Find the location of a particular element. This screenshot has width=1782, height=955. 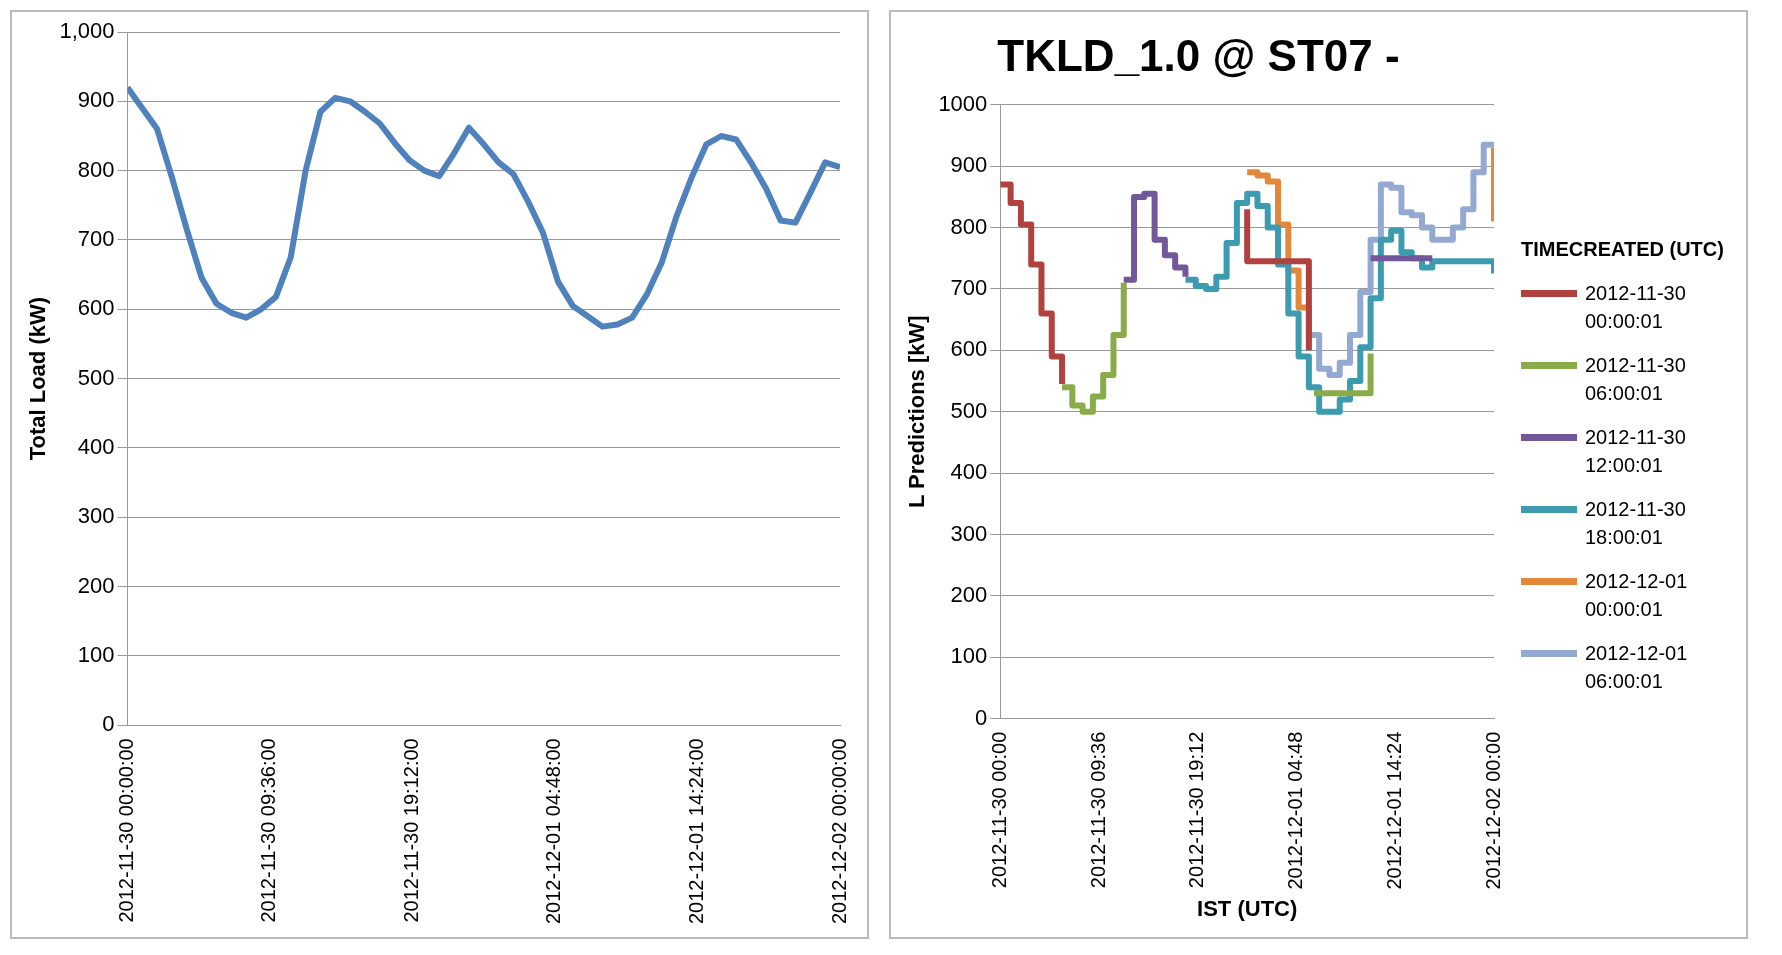

x-tick-label: 2012-11-30 19:12:00 is located at coordinates (410, 830).